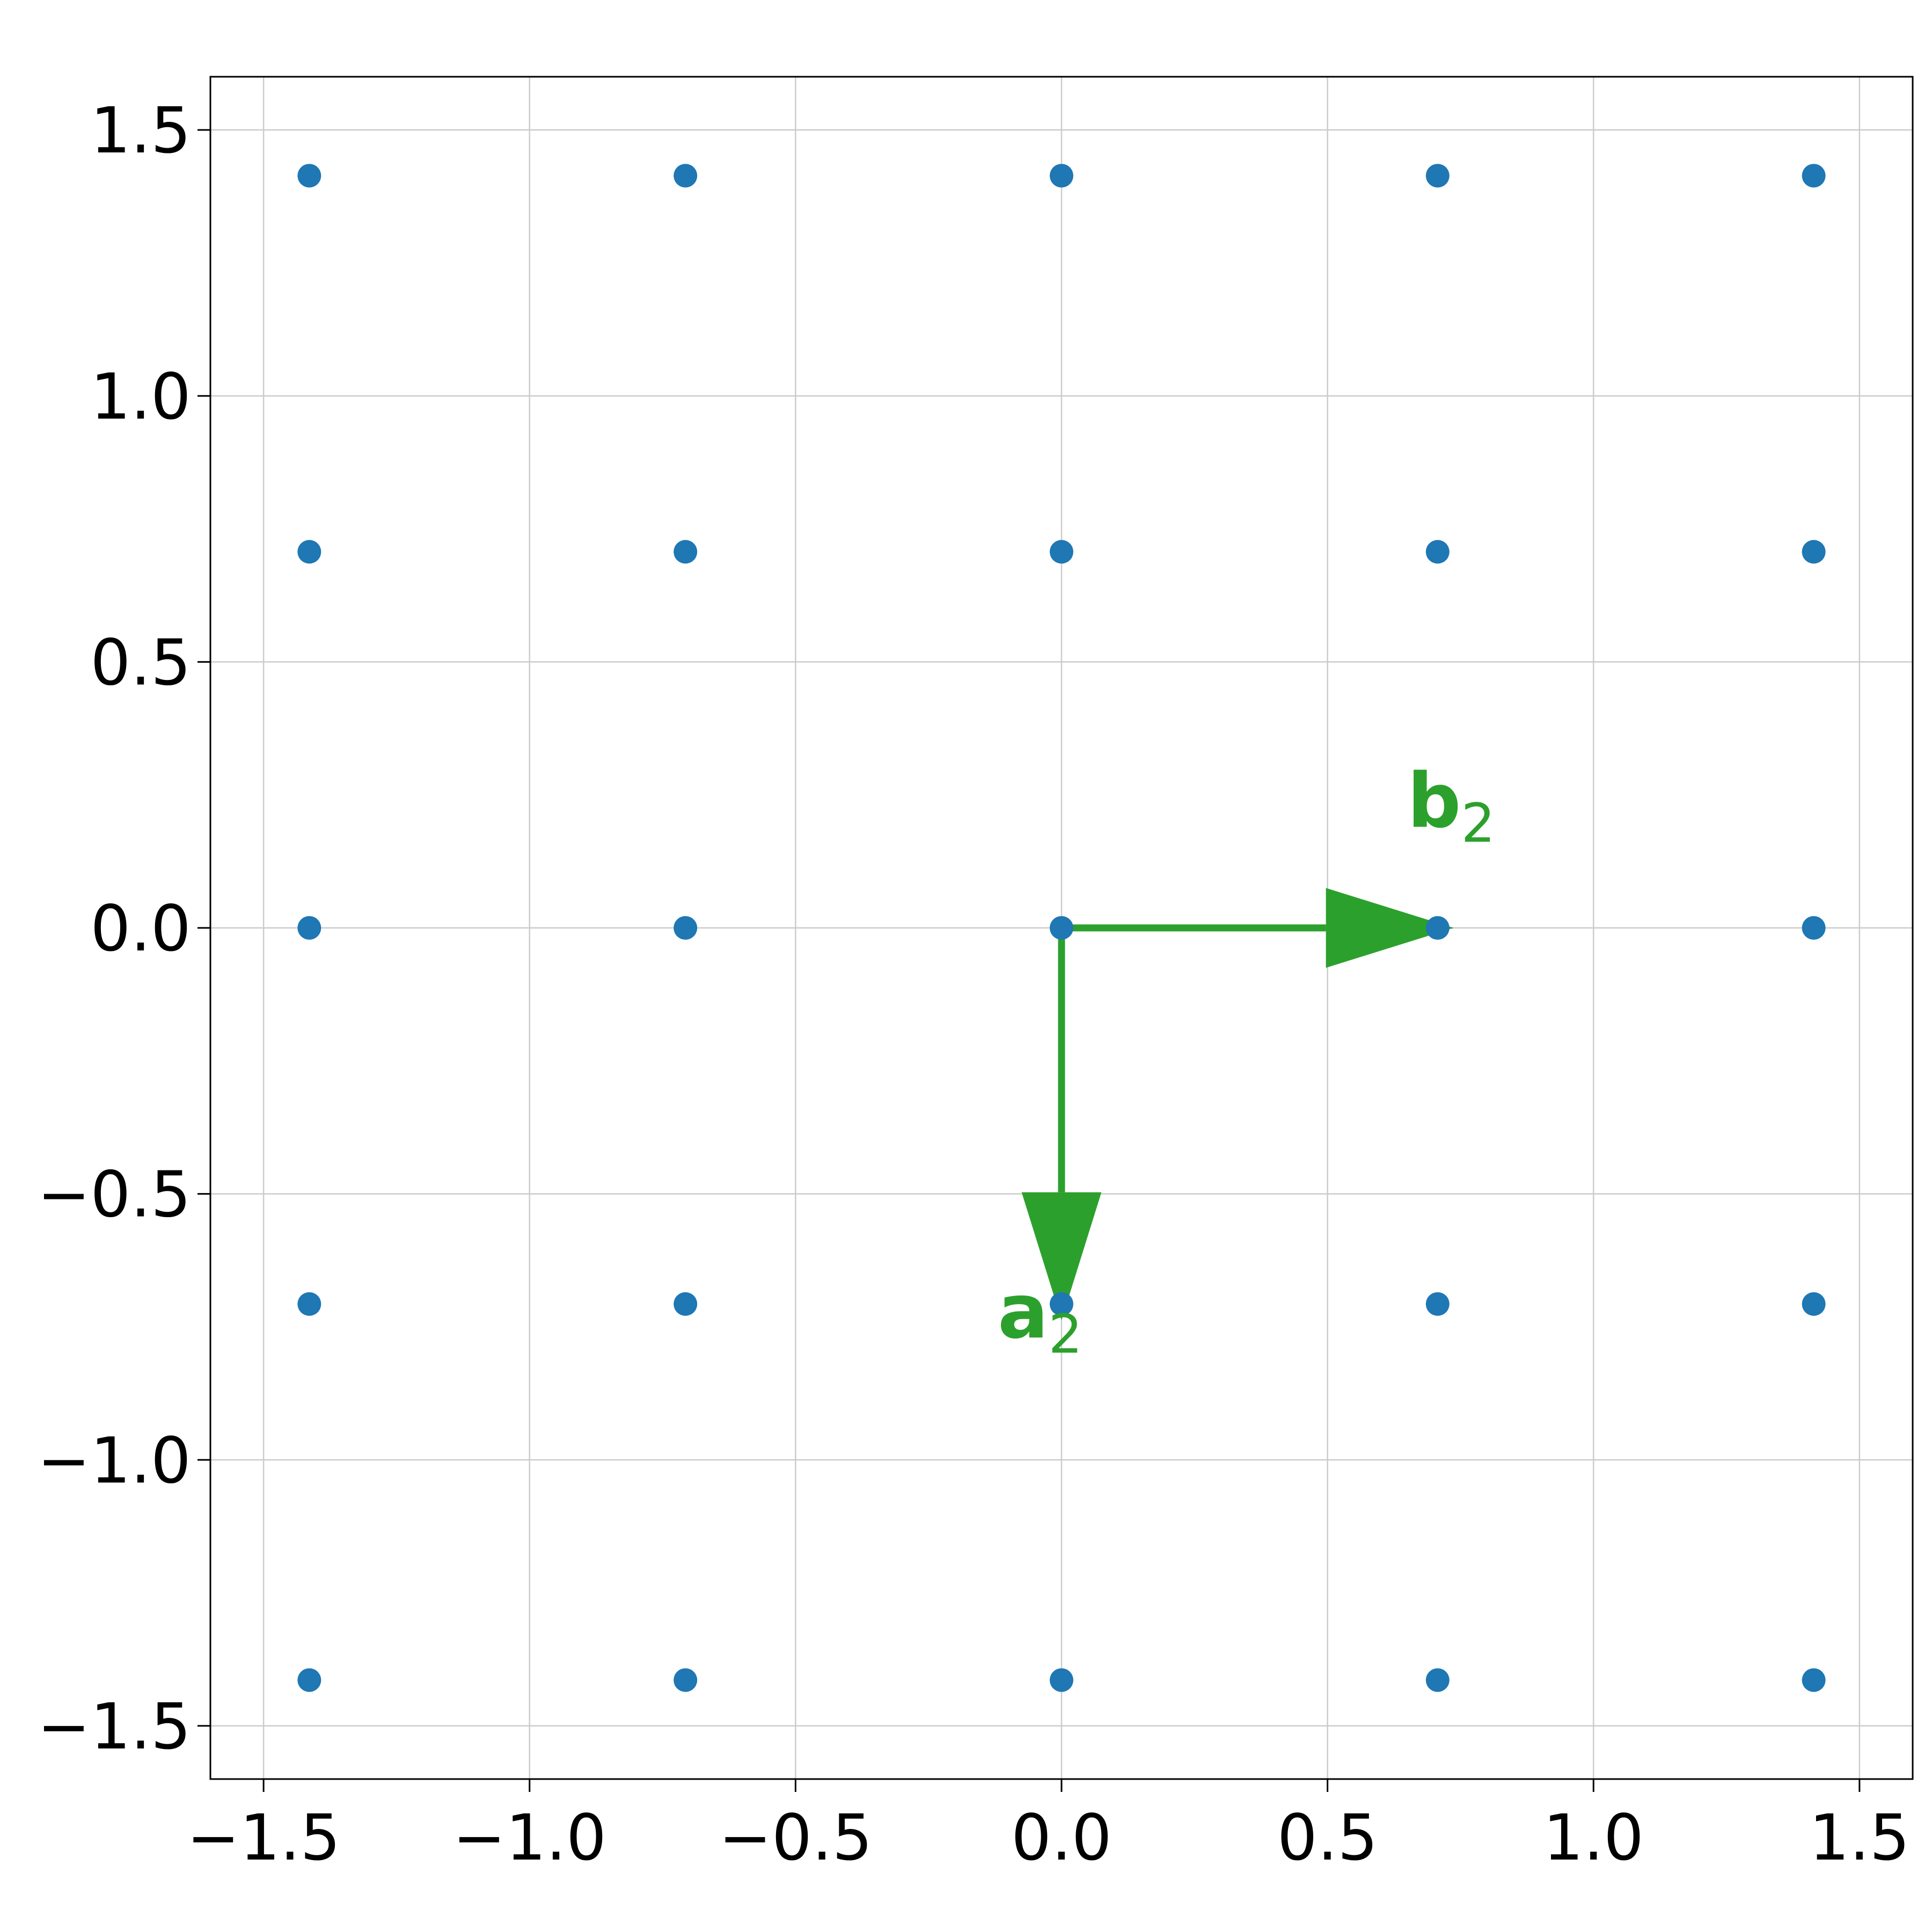 The width and height of the screenshot is (1932, 1932). Describe the element at coordinates (140, 397) in the screenshot. I see `y-tick-label: 1.0` at that location.